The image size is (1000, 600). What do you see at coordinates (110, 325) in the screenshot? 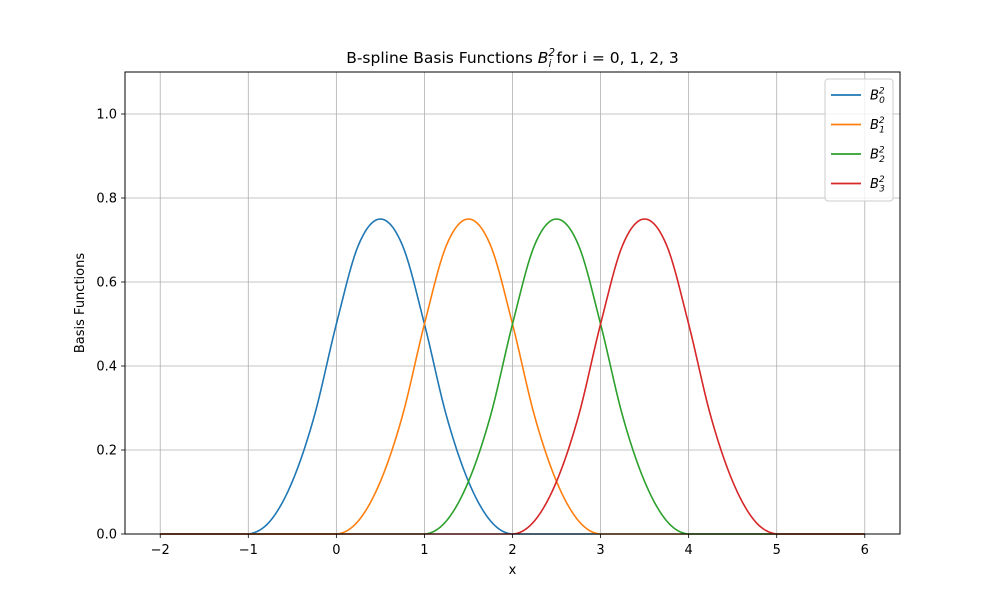
I see `y-axis-ticks: 0.0 0.2 0.4 0.6 0.8 1.0` at bounding box center [110, 325].